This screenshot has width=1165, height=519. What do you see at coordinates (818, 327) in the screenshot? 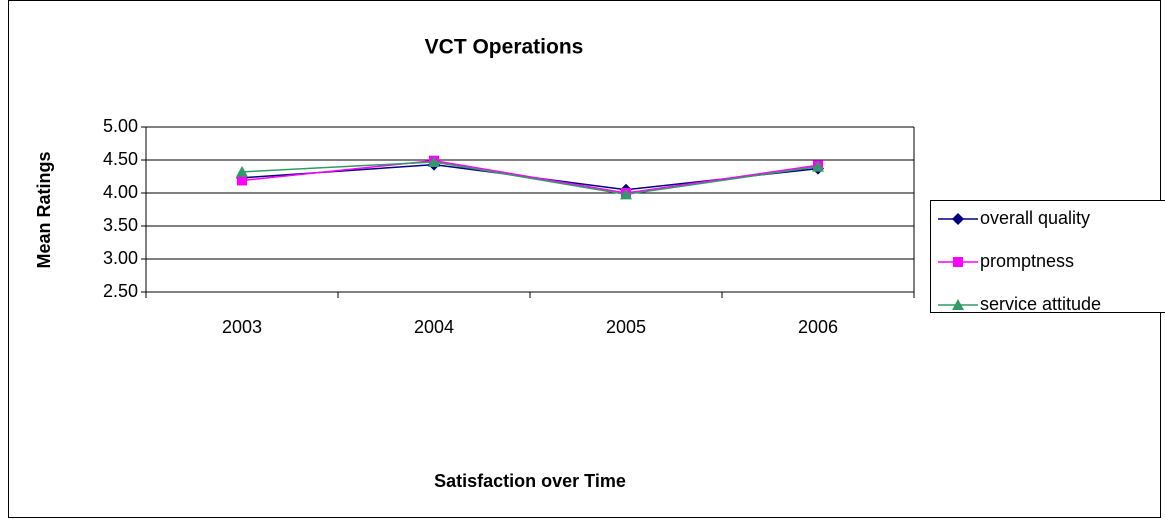
I see `x-tick-label: 2006` at bounding box center [818, 327].